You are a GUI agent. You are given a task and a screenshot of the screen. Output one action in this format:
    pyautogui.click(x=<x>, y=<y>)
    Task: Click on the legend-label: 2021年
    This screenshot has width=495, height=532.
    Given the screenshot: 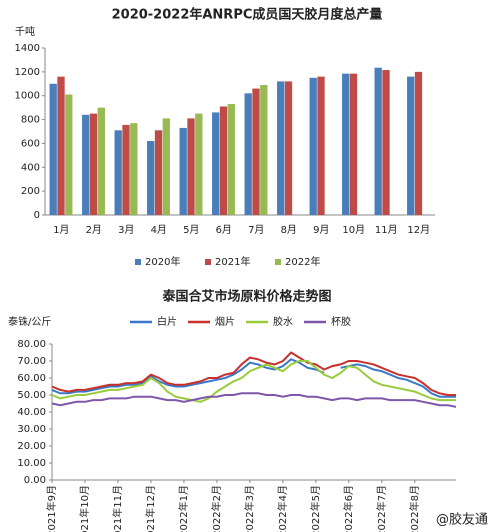 What is the action you would take?
    pyautogui.click(x=232, y=261)
    